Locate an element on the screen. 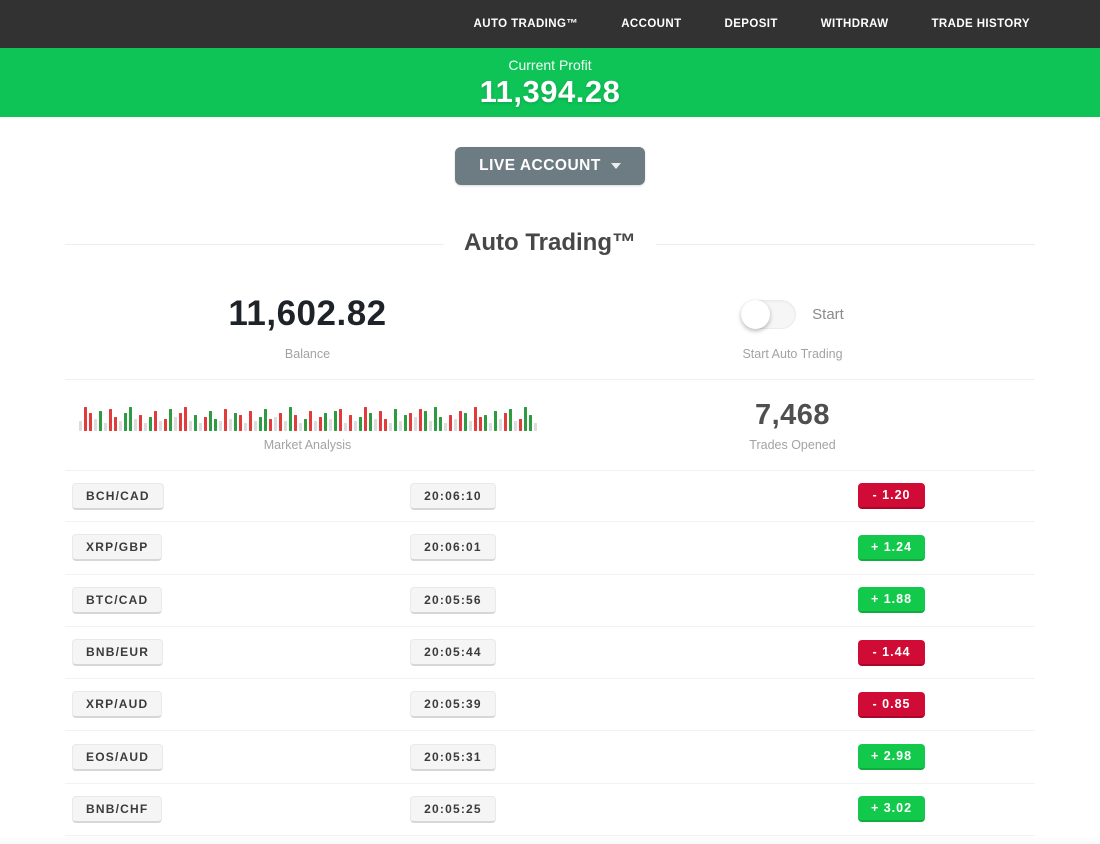  auto-trading-block: Start Start Auto Trading is located at coordinates (792, 323).